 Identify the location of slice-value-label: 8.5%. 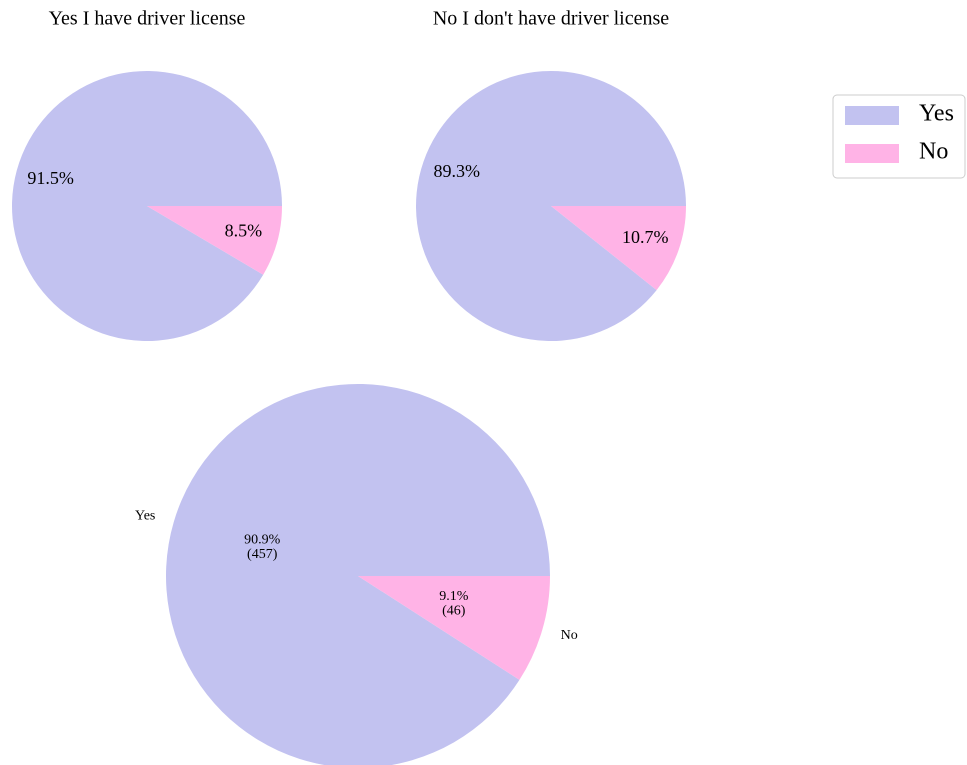
(244, 230).